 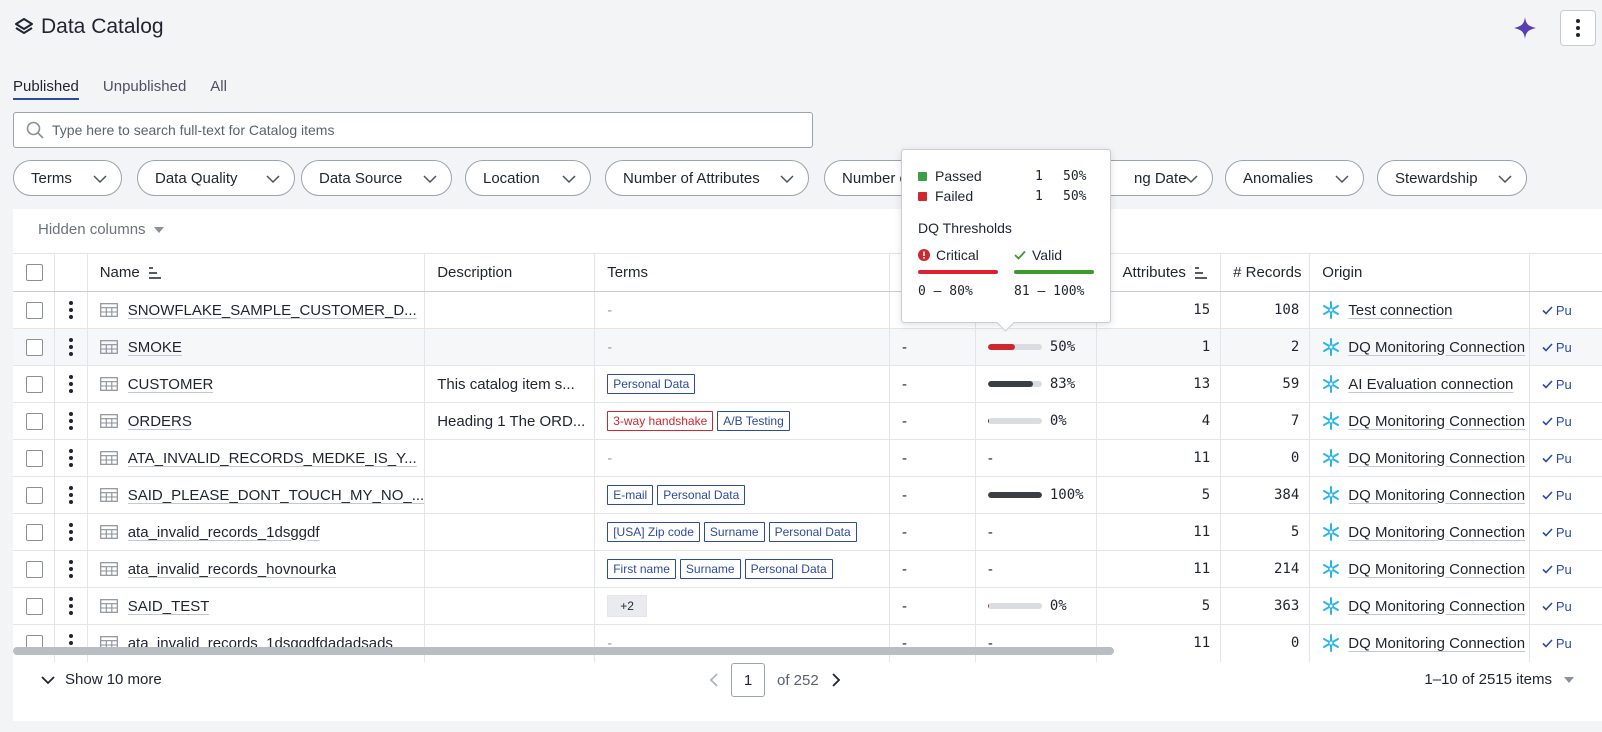 What do you see at coordinates (34, 273) in the screenshot?
I see `select-all-checkbox` at bounding box center [34, 273].